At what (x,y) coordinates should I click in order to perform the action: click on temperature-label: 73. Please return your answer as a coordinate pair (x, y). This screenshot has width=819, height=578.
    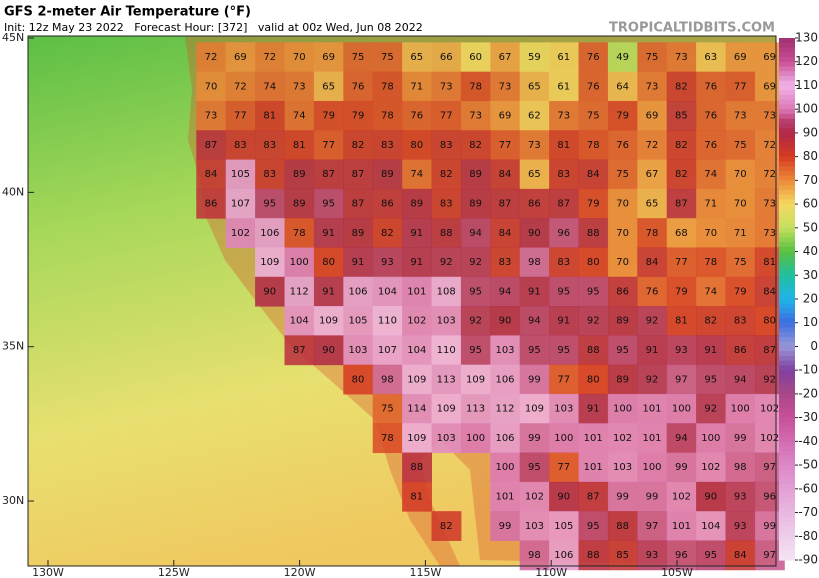
    Looking at the image, I should click on (563, 116).